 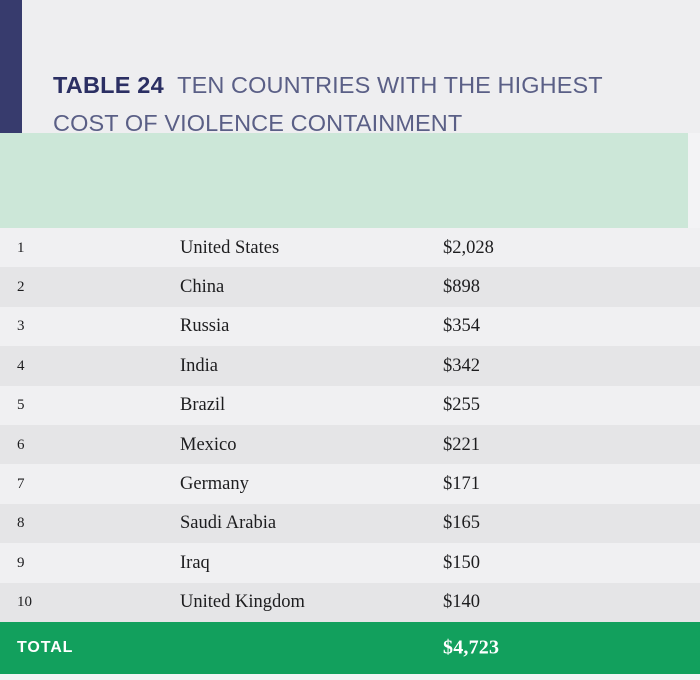 I want to click on bottom-strip, so click(x=350, y=677).